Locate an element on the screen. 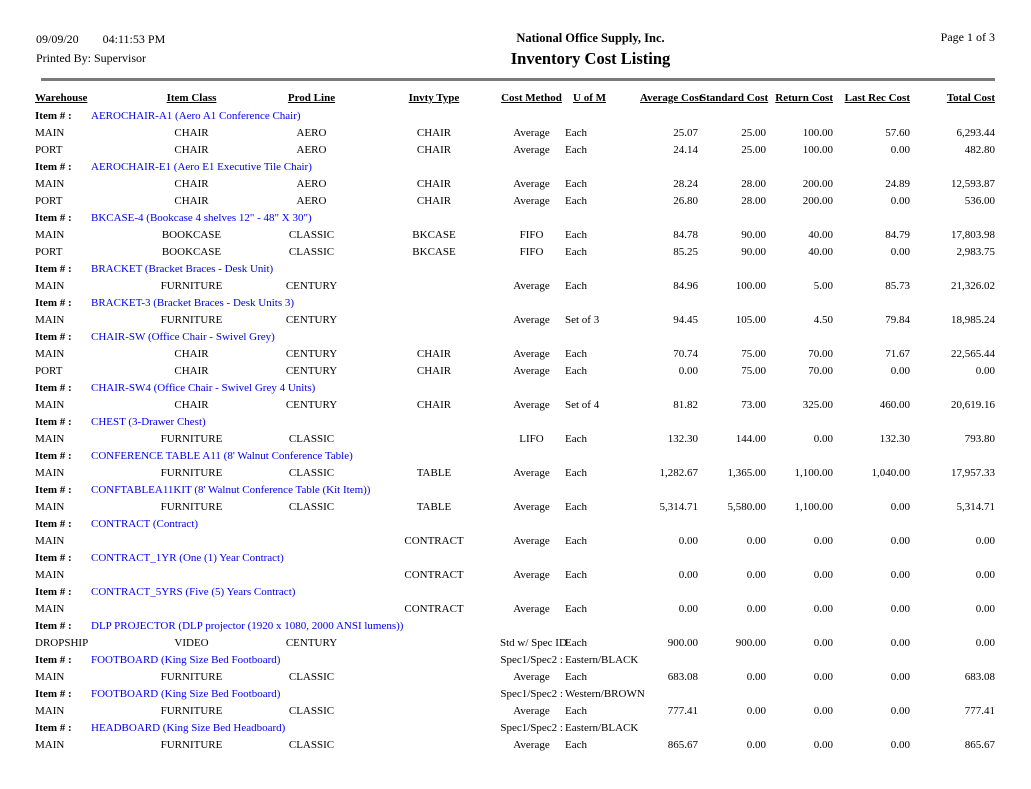 This screenshot has width=1031, height=789. invty-type-cell: CONTRACT is located at coordinates (434, 608).